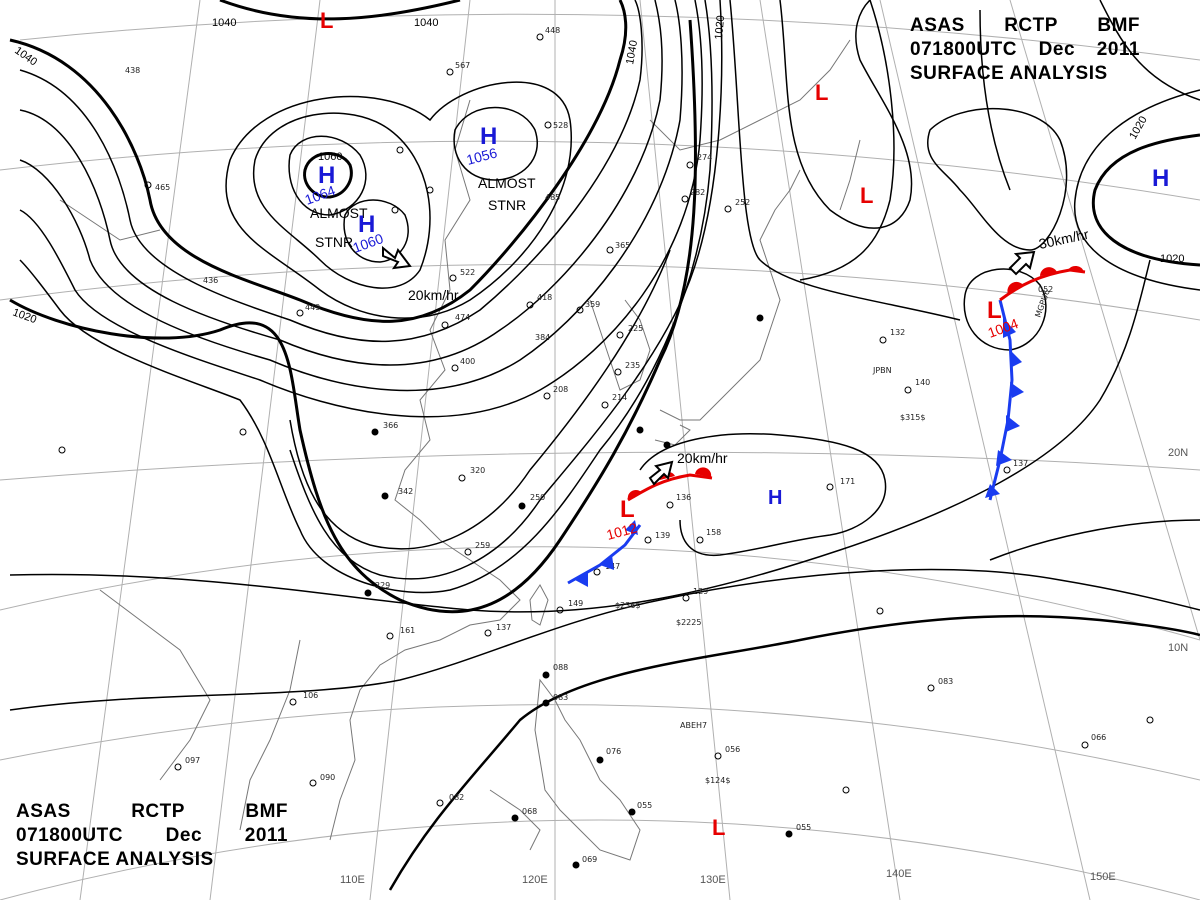 This screenshot has width=1200, height=900. What do you see at coordinates (622, 245) in the screenshot?
I see `station-obs: 365` at bounding box center [622, 245].